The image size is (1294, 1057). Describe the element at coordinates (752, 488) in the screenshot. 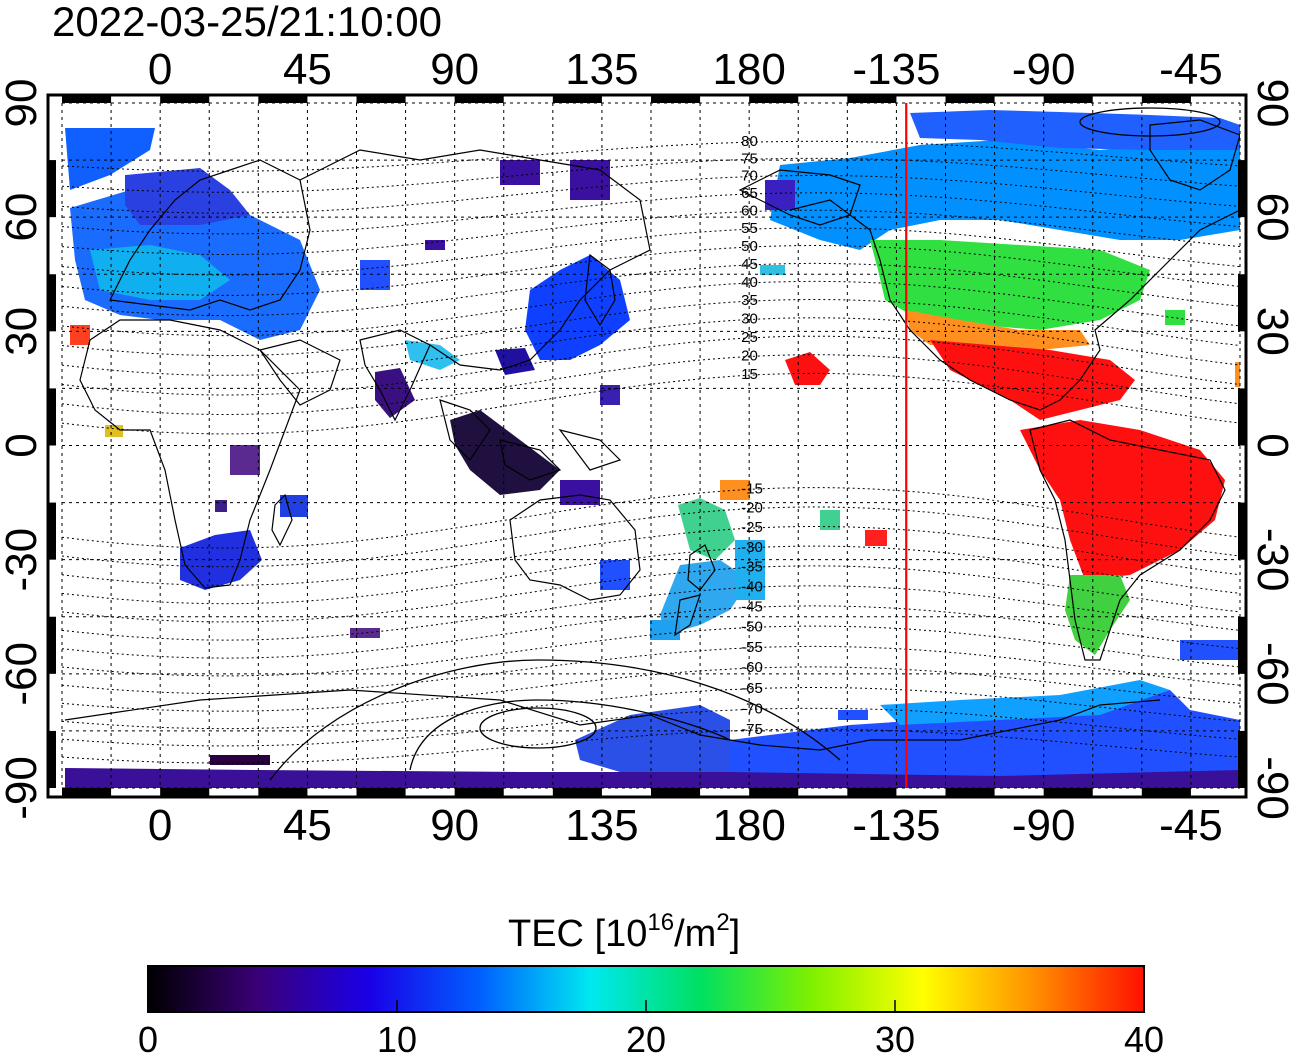

I see `magnetic-latitude-label: -15` at that location.